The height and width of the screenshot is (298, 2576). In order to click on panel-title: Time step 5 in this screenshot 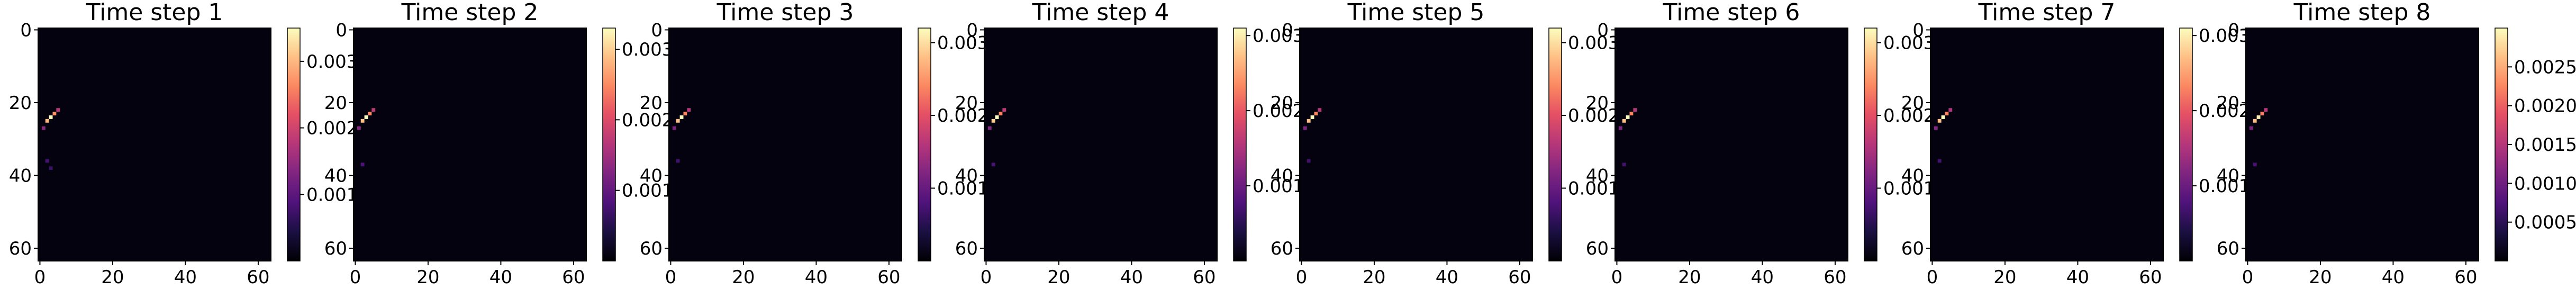, I will do `click(1416, 13)`.